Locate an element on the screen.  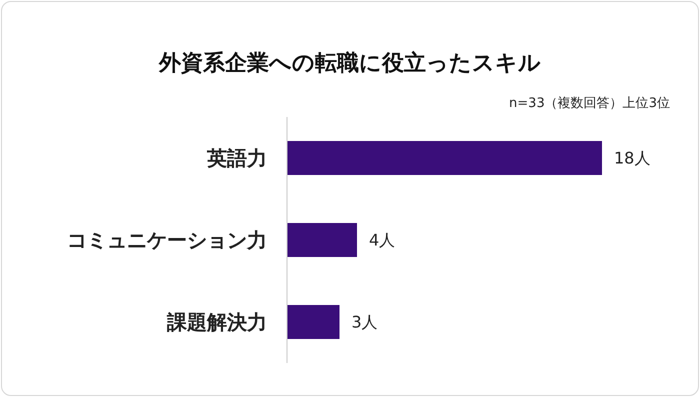
chart-title: 外資系企業への転職に役立ったスキル is located at coordinates (350, 64).